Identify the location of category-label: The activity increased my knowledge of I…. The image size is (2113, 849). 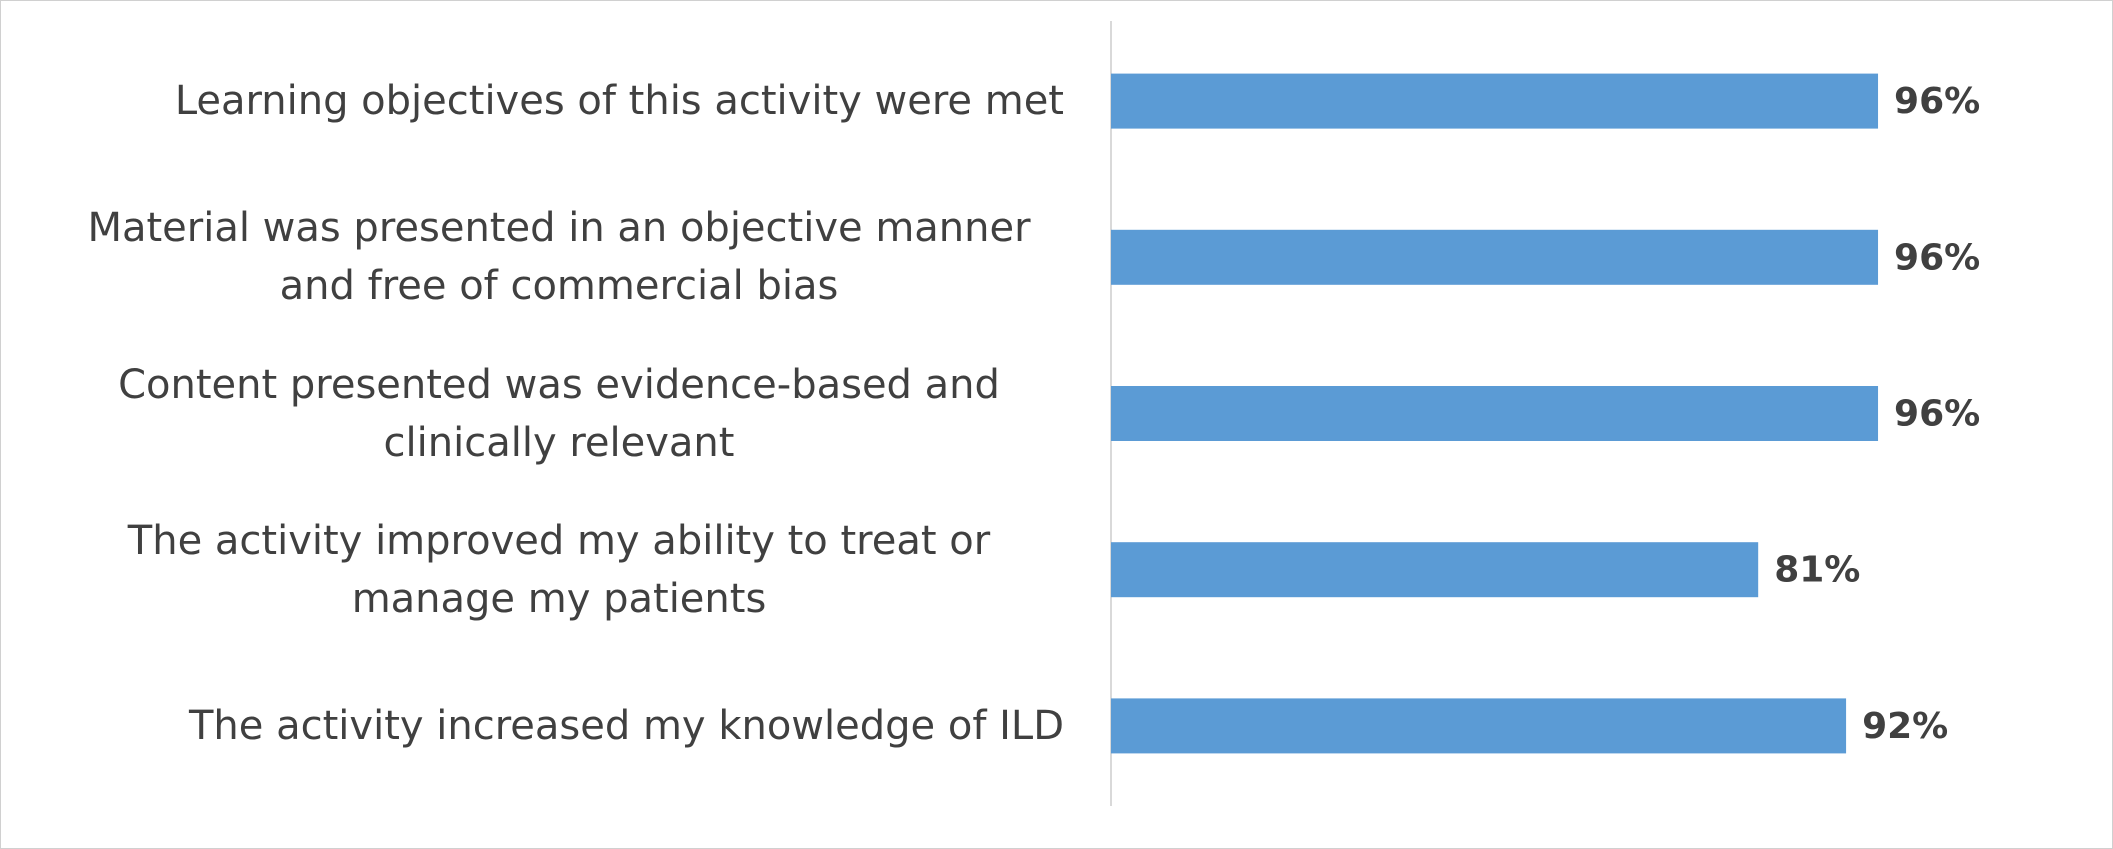
(626, 725).